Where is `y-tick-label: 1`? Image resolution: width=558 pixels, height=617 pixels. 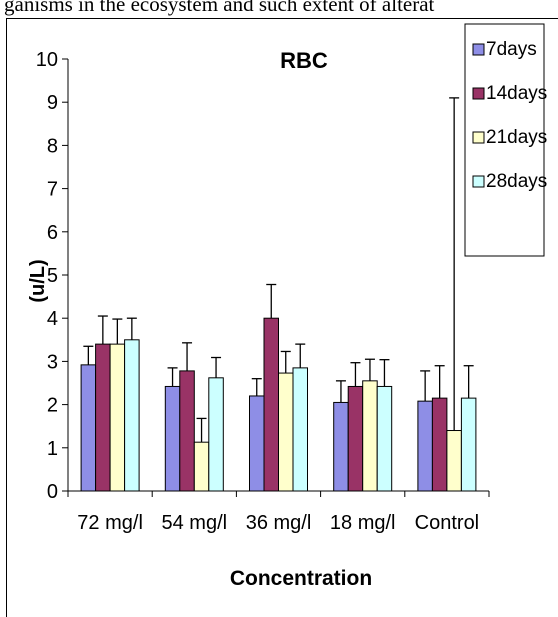
y-tick-label: 1 is located at coordinates (52, 449).